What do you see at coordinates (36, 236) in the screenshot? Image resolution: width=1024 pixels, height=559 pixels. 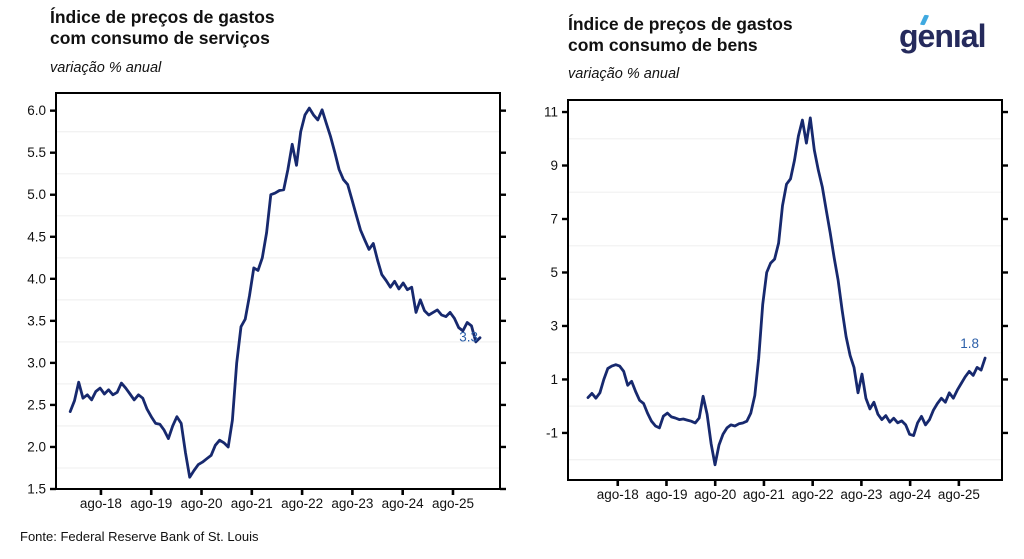 I see `svg-text: 4.5` at bounding box center [36, 236].